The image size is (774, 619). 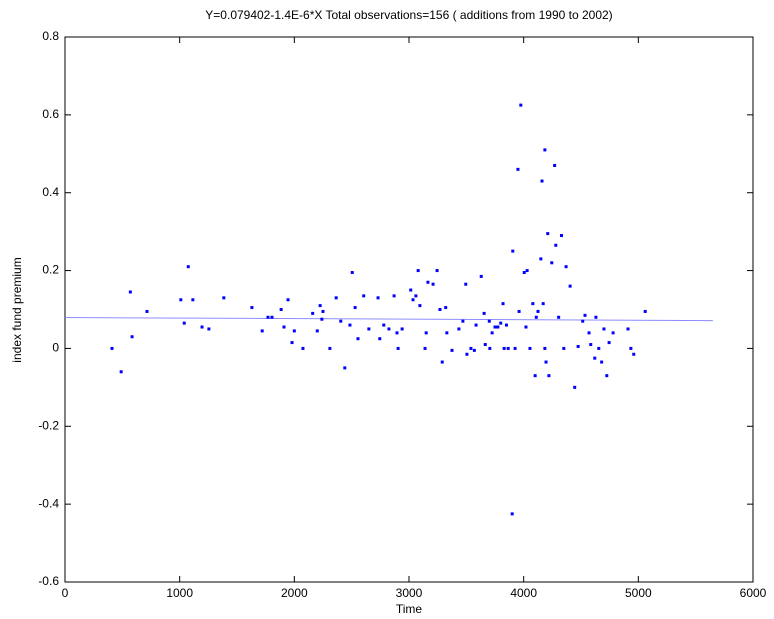 I want to click on y-tick-label: -0.6, so click(x=48, y=581).